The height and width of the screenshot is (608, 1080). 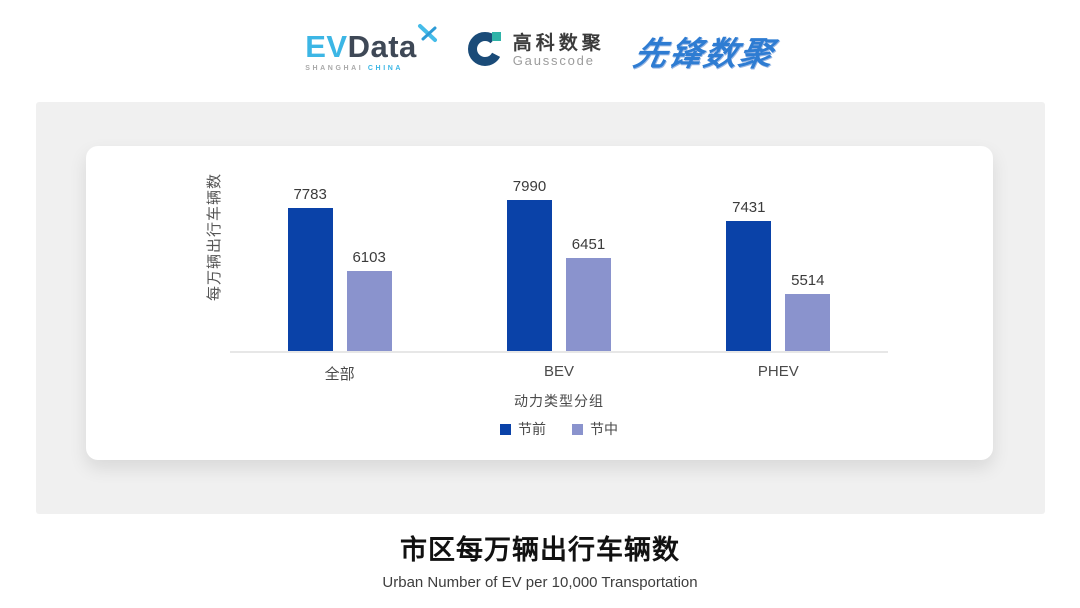 I want to click on bar-节中-PHEV: 5514, so click(x=808, y=311).